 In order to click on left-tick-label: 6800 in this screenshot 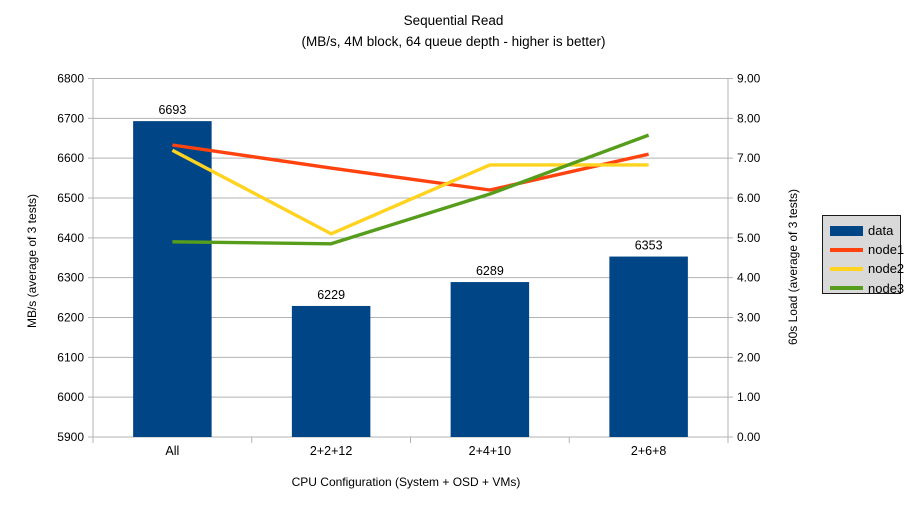, I will do `click(70, 79)`.